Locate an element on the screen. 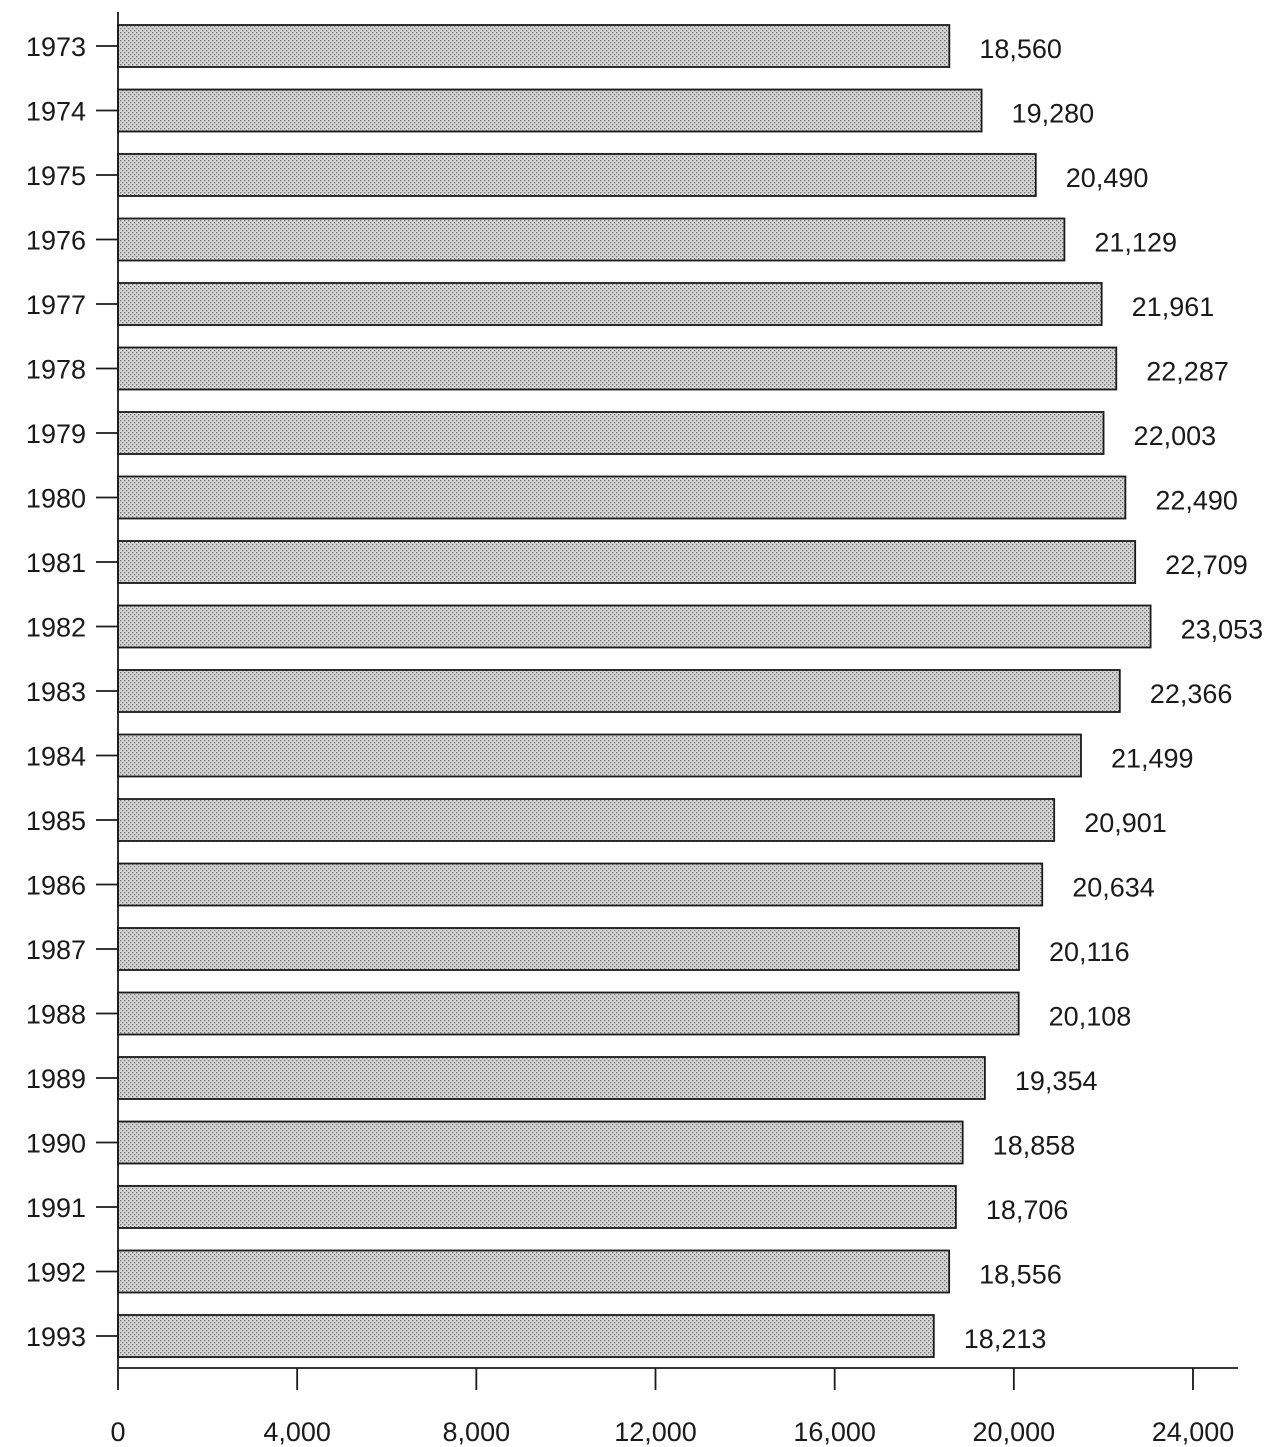  value-label-1979: 22,003 is located at coordinates (1175, 436).